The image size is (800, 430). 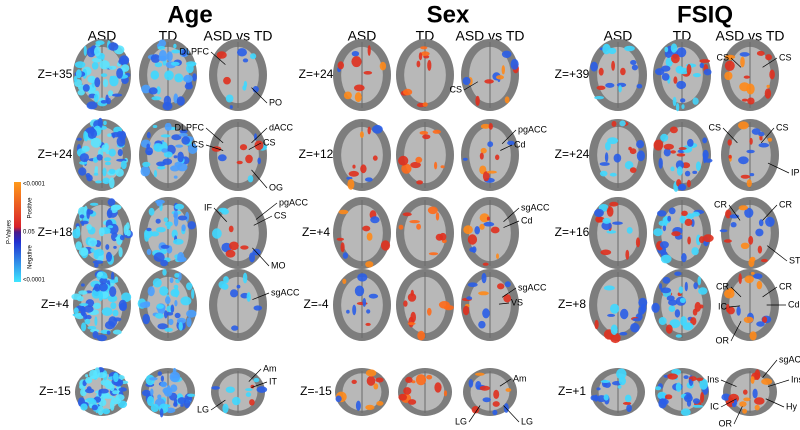 I want to click on region-label: CS, so click(x=785, y=57).